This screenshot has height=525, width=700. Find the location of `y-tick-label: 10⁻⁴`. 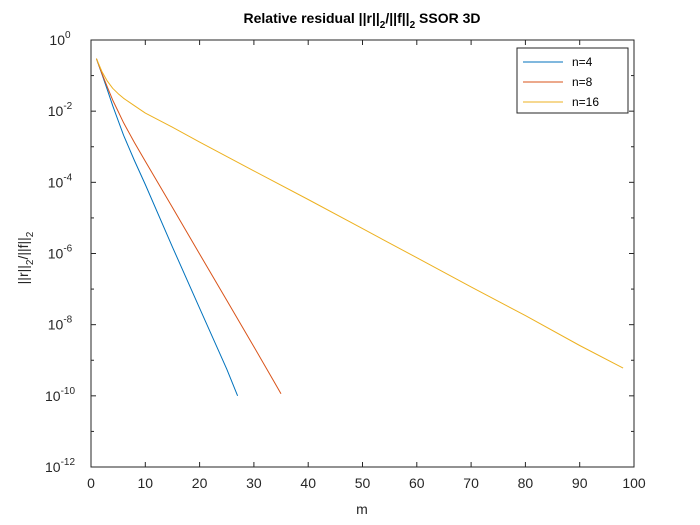

y-tick-label: 10⁻⁴ is located at coordinates (60, 181).